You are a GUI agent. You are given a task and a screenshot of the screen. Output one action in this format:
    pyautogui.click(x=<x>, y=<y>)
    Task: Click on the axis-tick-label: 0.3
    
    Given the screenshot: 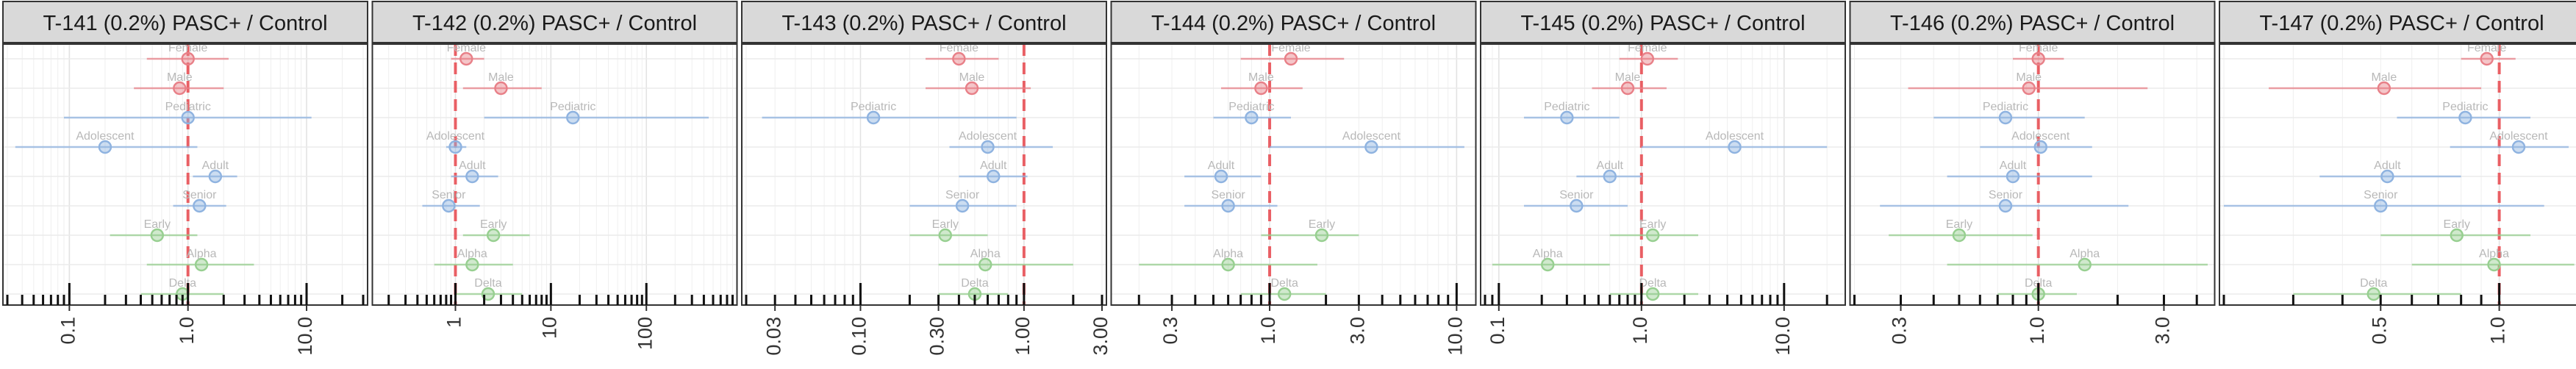 What is the action you would take?
    pyautogui.click(x=1900, y=331)
    